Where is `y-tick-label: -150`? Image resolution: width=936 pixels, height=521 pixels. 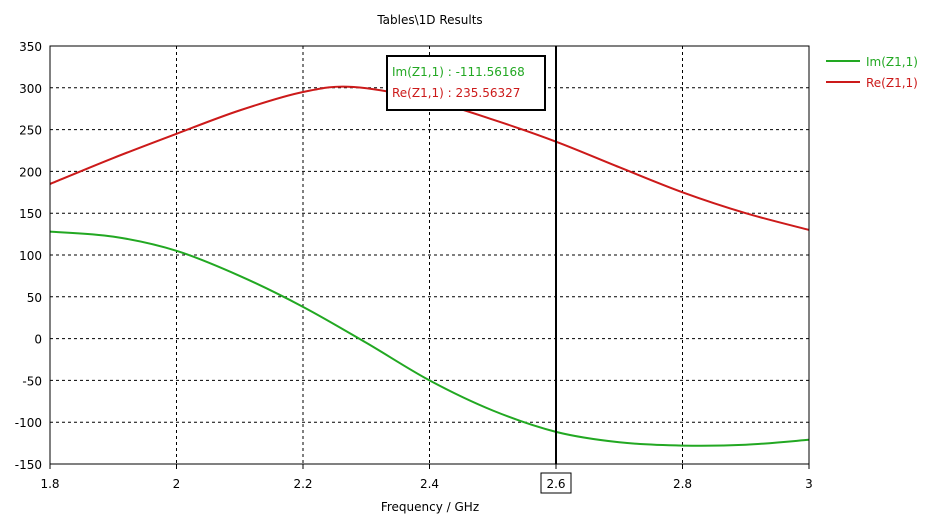 y-tick-label: -150 is located at coordinates (28, 465).